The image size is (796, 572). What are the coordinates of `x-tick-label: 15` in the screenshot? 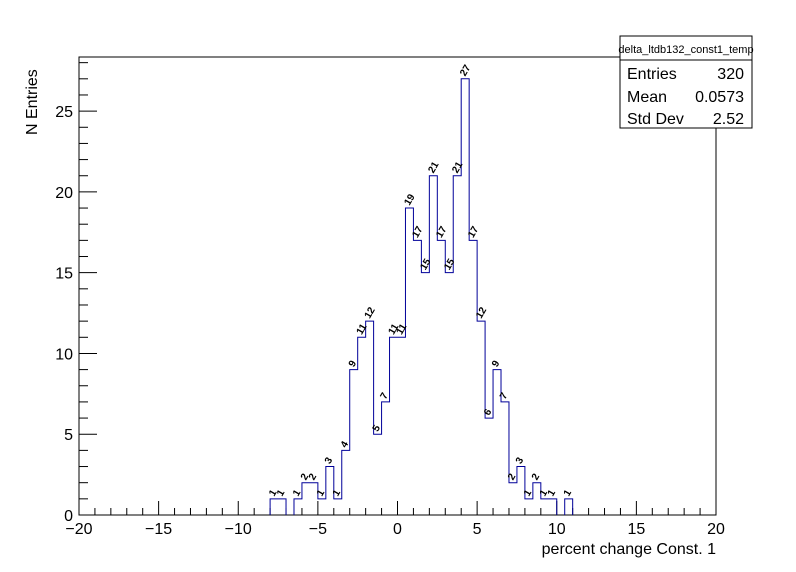 It's located at (636, 529).